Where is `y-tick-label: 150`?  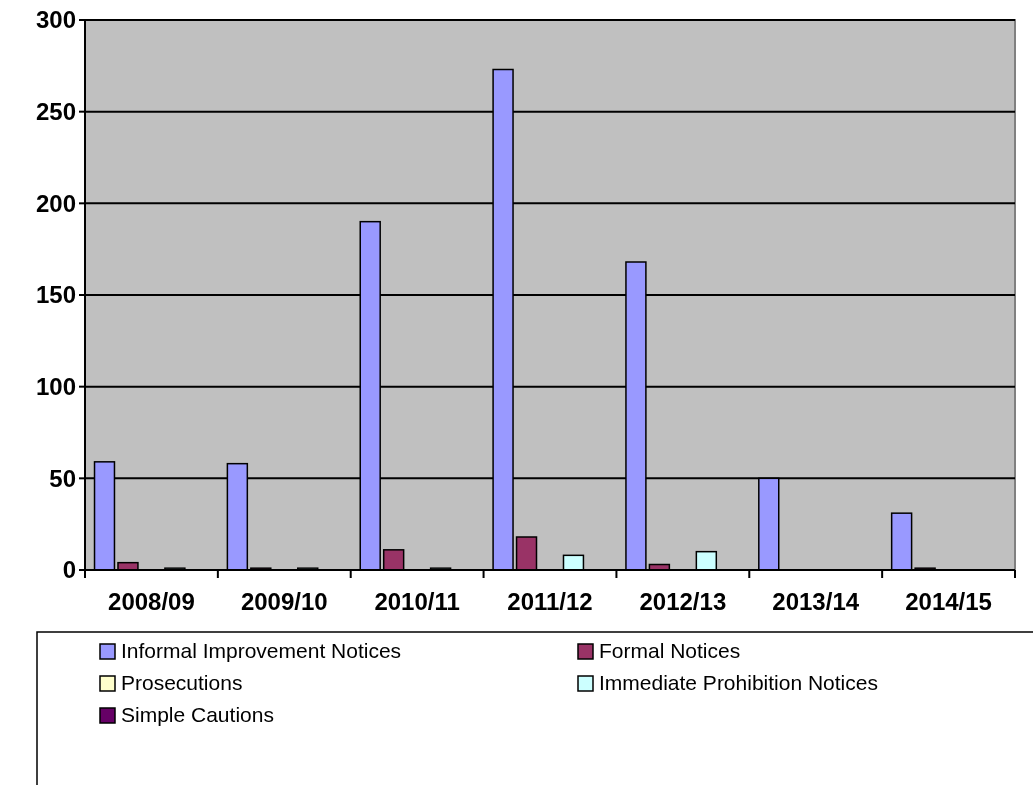 y-tick-label: 150 is located at coordinates (55, 295).